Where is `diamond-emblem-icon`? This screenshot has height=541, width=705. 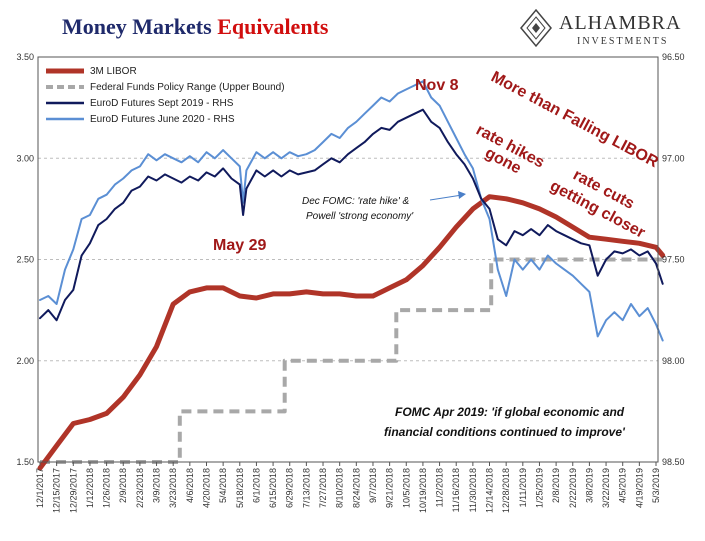
diamond-emblem-icon is located at coordinates (536, 28).